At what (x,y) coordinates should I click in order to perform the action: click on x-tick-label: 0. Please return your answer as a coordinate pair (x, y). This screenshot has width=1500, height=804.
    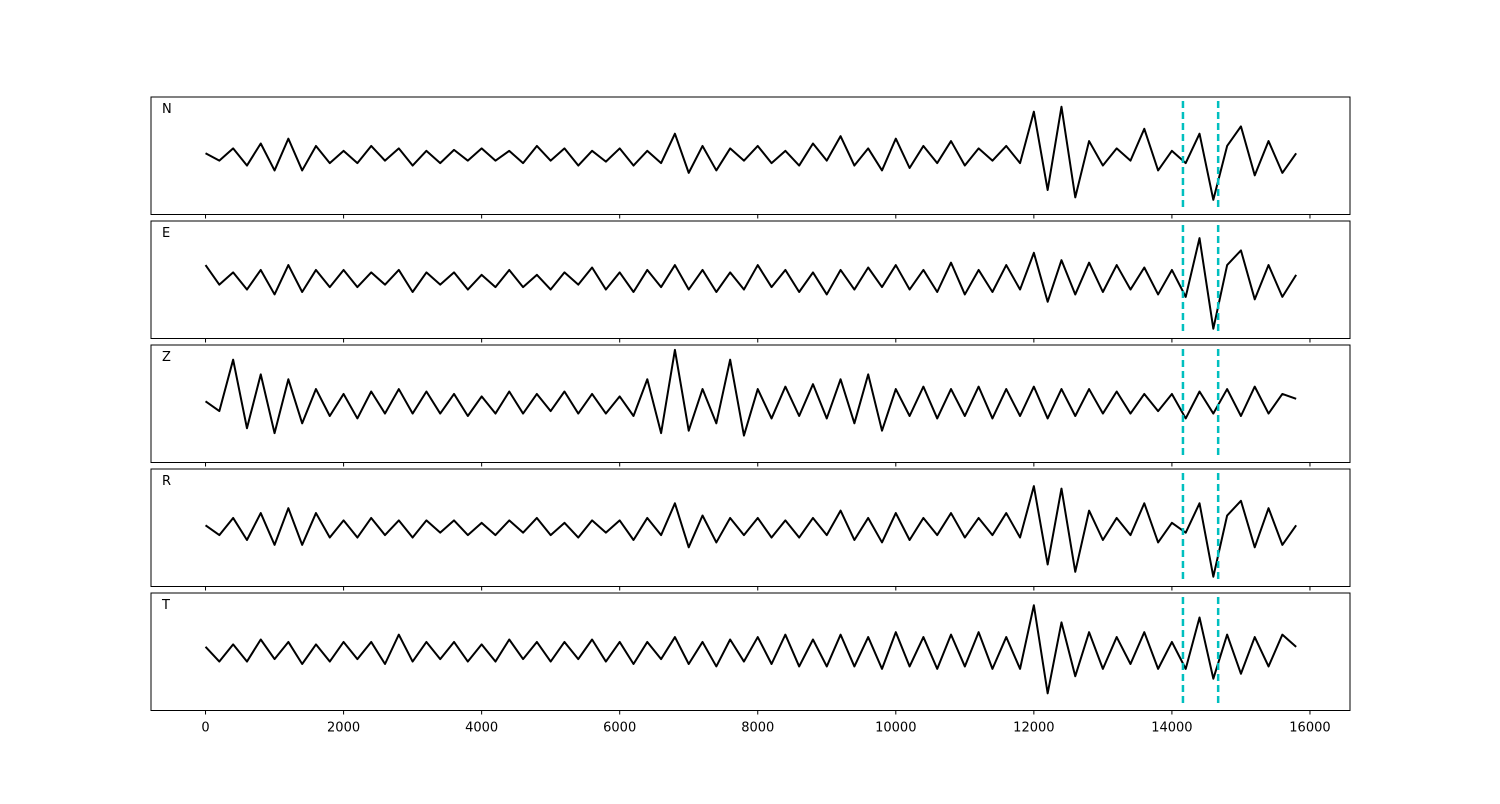
    Looking at the image, I should click on (205, 728).